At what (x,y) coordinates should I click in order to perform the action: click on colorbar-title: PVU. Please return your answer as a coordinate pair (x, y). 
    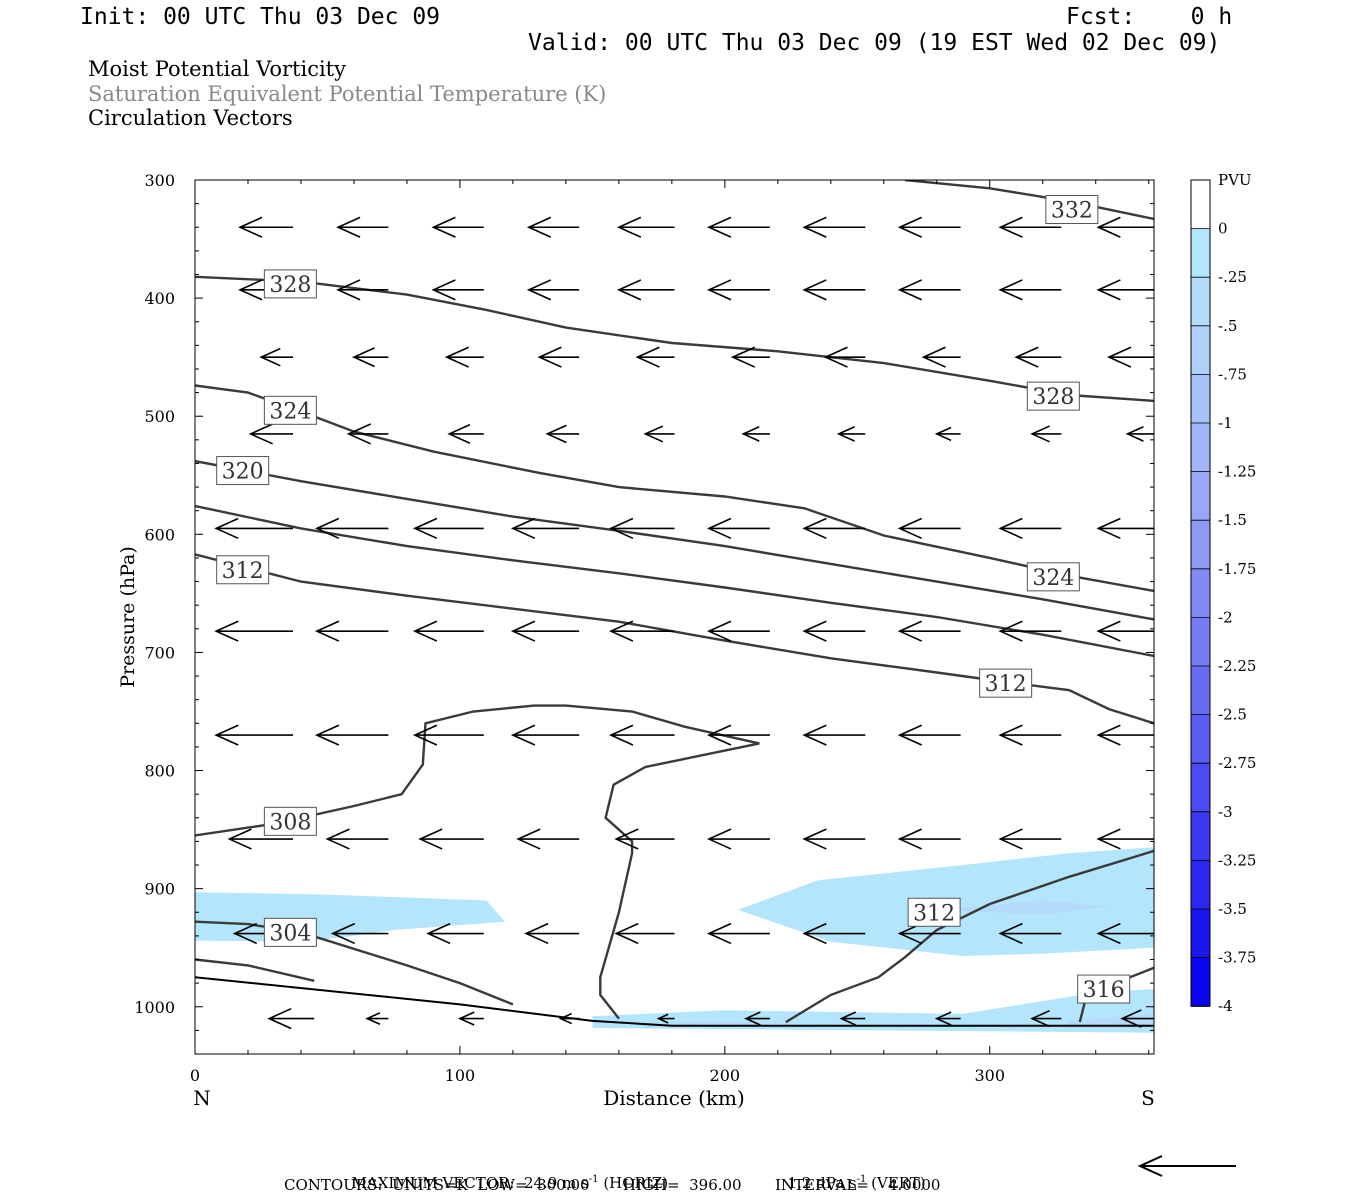
    Looking at the image, I should click on (1235, 180).